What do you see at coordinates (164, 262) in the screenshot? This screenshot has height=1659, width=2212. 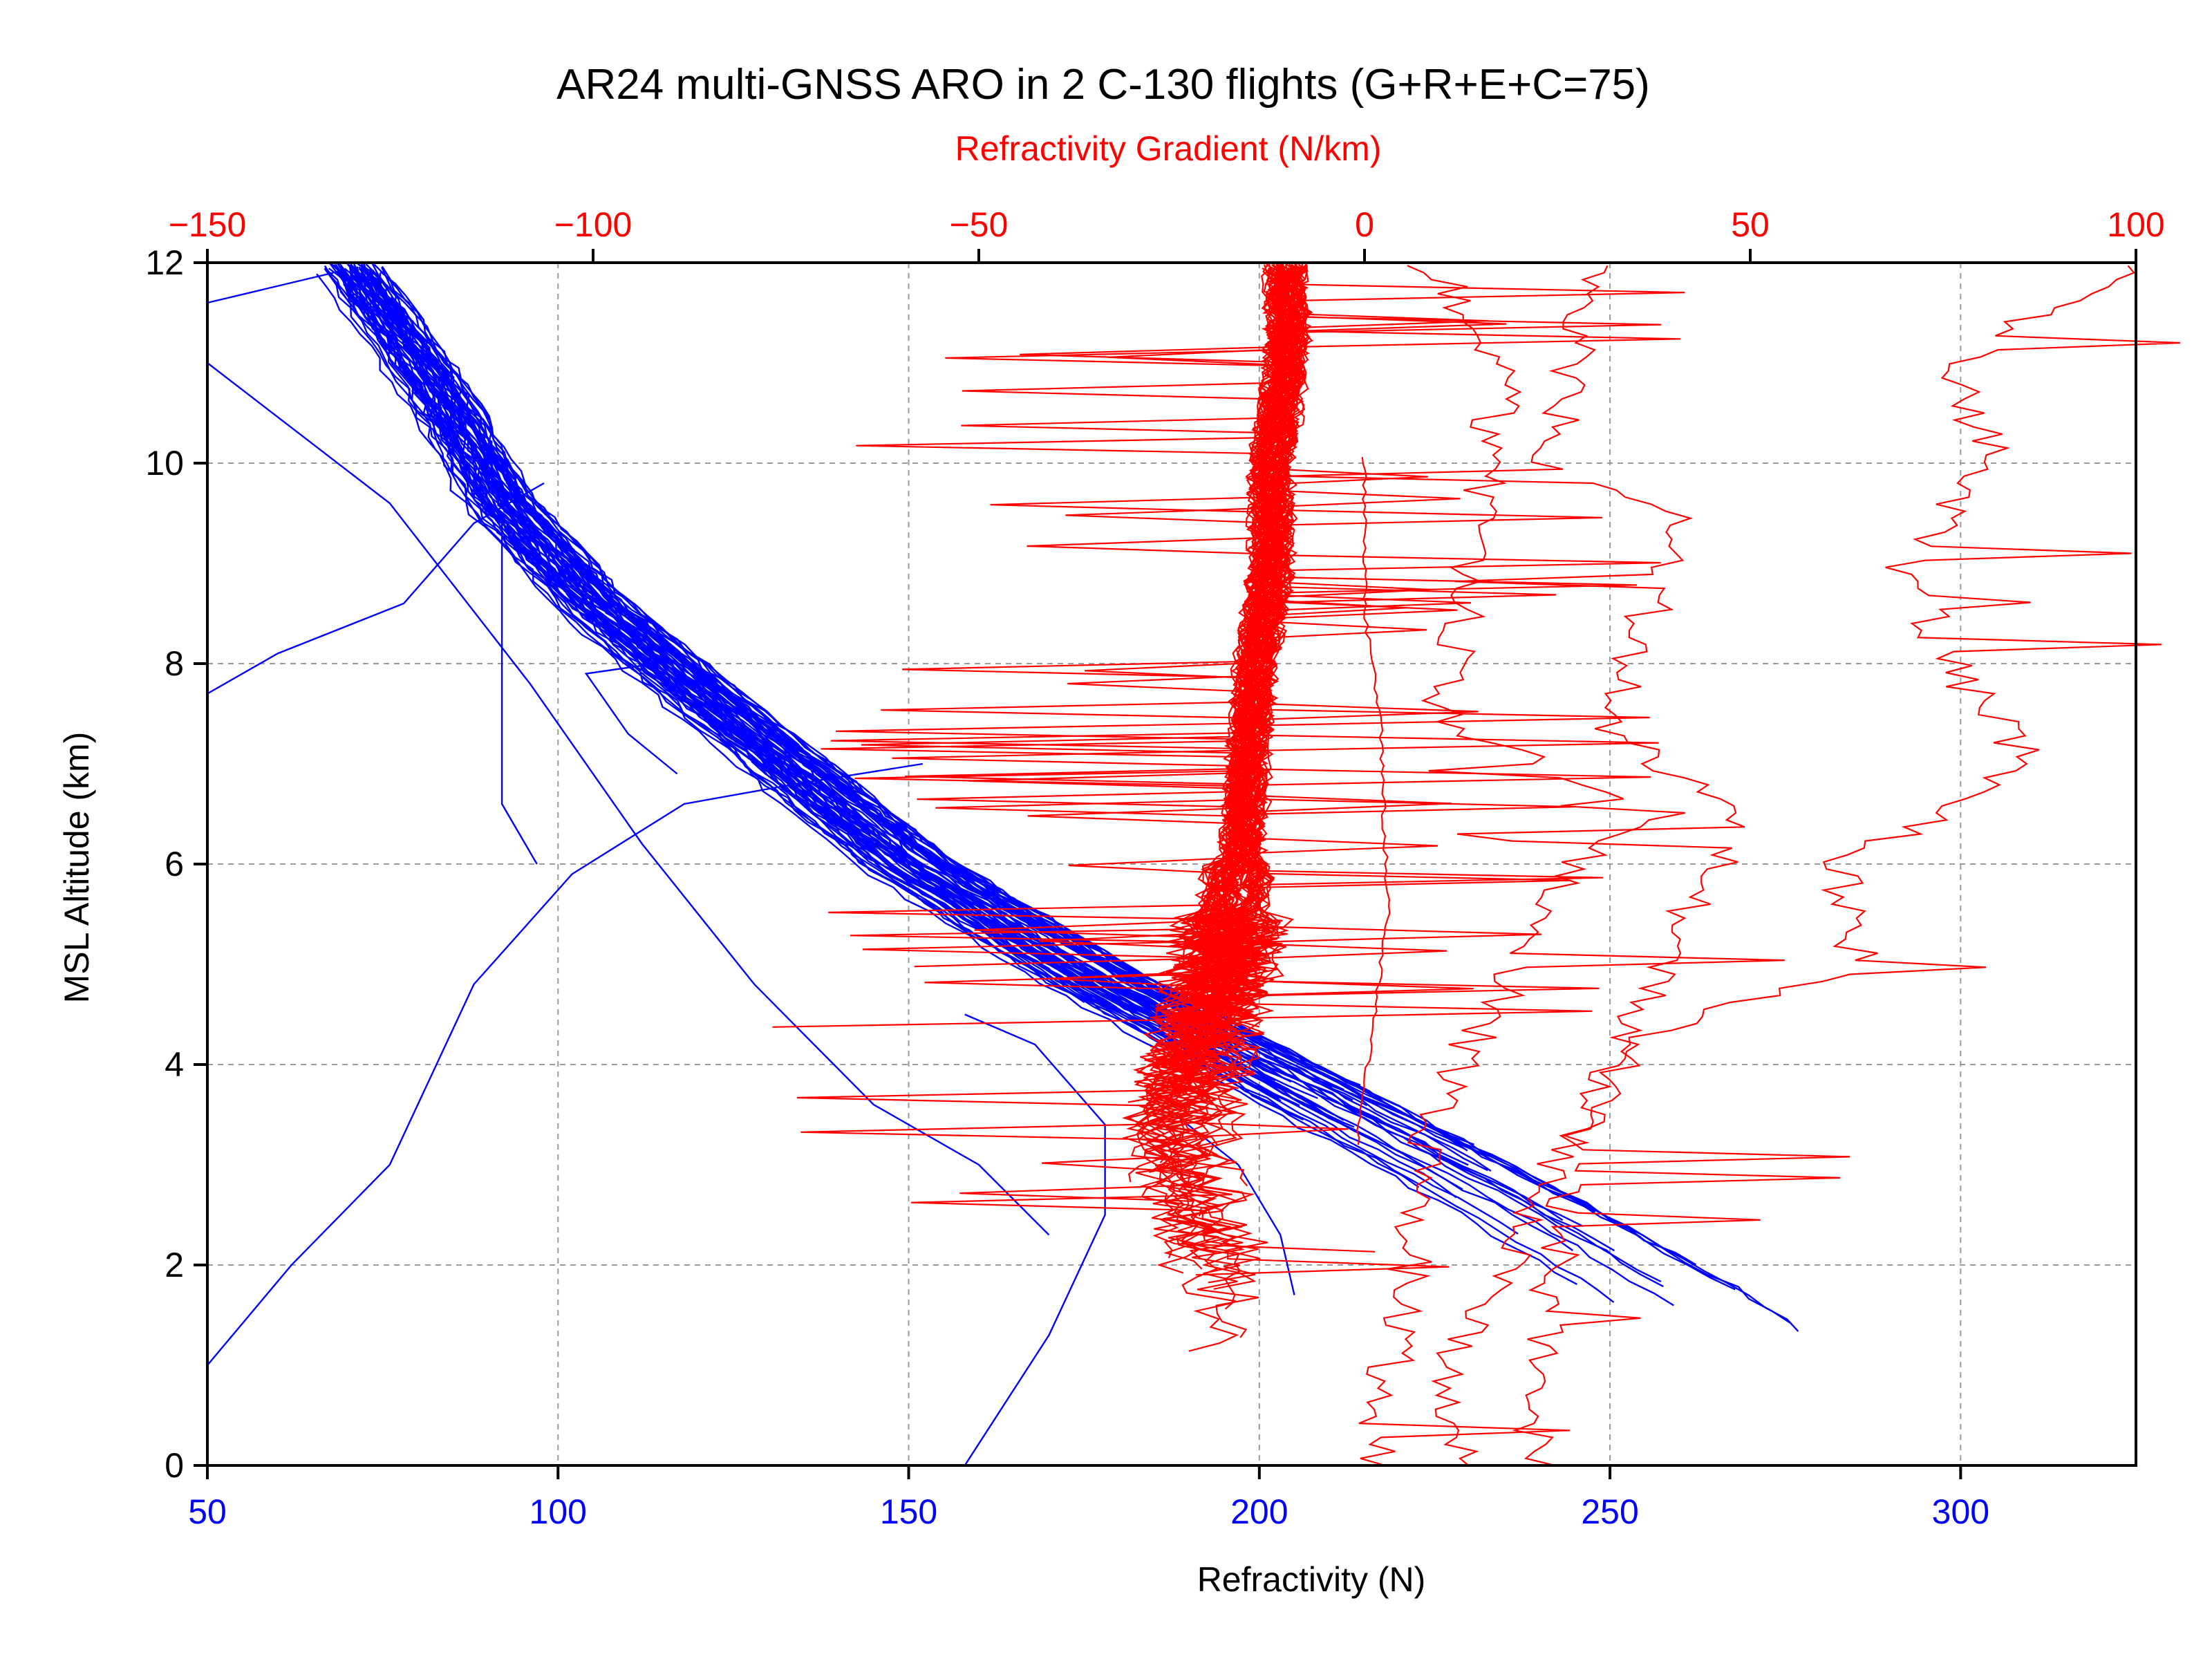 I see `y-tick-label: 12` at bounding box center [164, 262].